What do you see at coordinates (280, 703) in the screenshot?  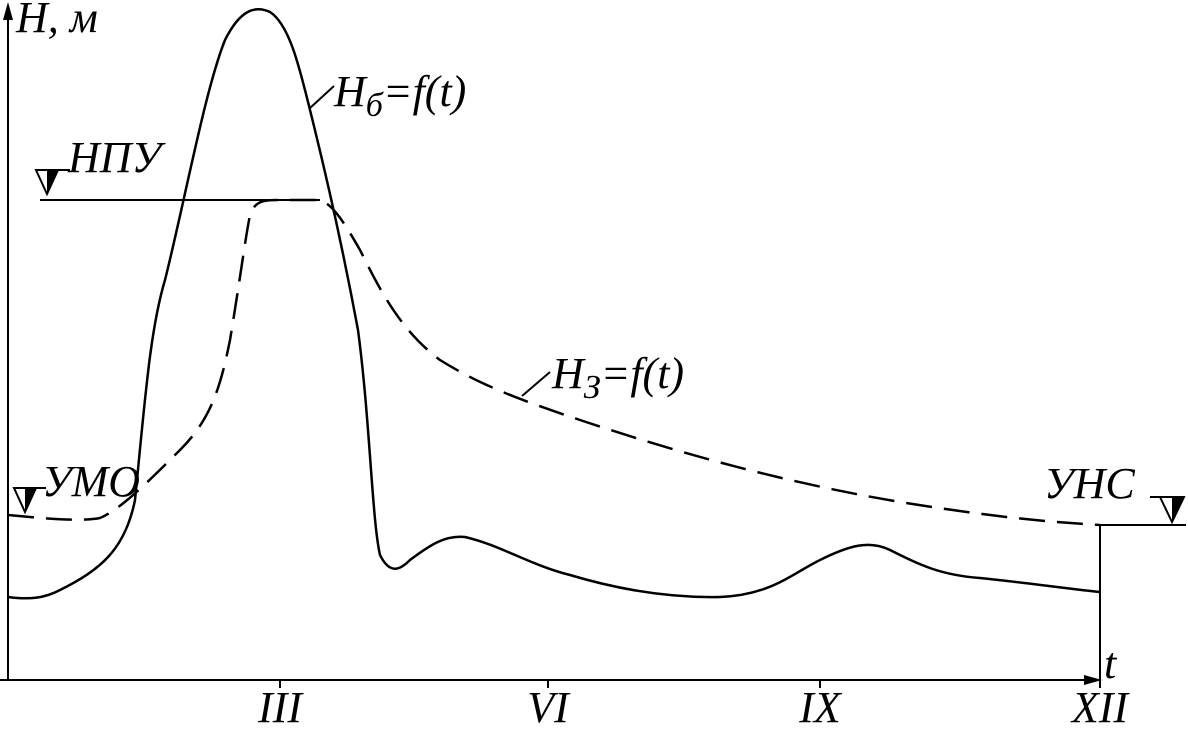 I see `month-label: III` at bounding box center [280, 703].